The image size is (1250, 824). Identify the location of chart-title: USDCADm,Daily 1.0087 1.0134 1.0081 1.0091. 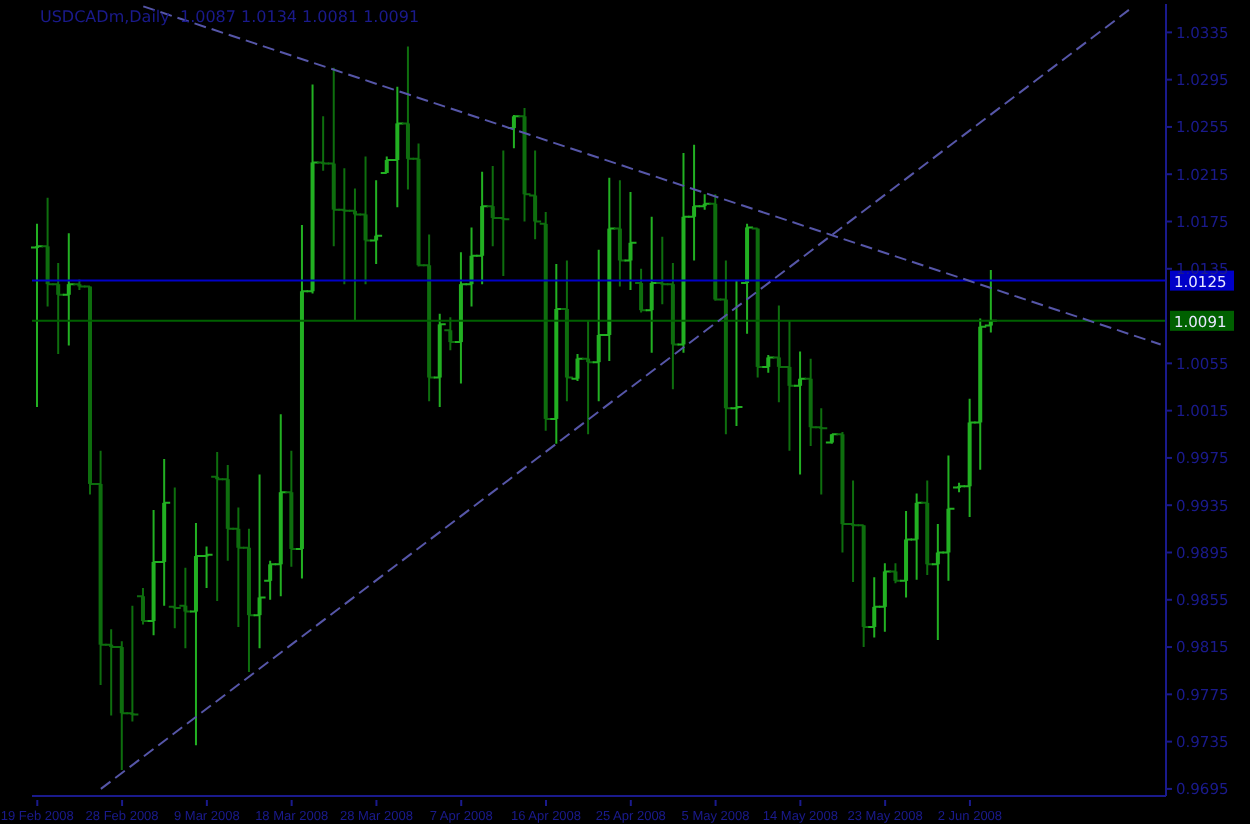
(230, 17).